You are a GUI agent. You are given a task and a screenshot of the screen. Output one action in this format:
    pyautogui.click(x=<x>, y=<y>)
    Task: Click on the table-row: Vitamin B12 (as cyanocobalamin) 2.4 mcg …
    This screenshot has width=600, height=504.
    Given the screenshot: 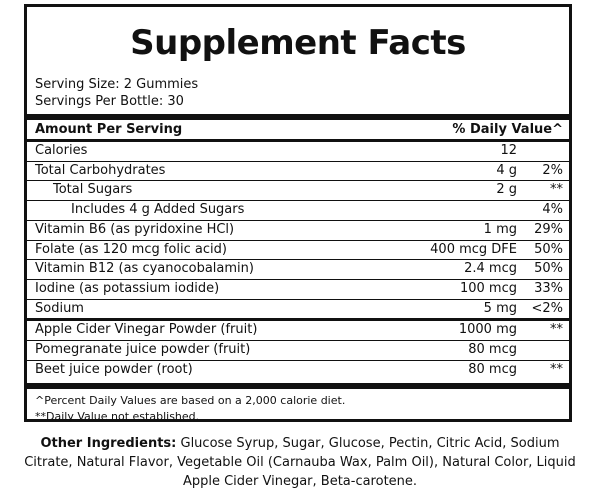 What is the action you would take?
    pyautogui.click(x=298, y=270)
    